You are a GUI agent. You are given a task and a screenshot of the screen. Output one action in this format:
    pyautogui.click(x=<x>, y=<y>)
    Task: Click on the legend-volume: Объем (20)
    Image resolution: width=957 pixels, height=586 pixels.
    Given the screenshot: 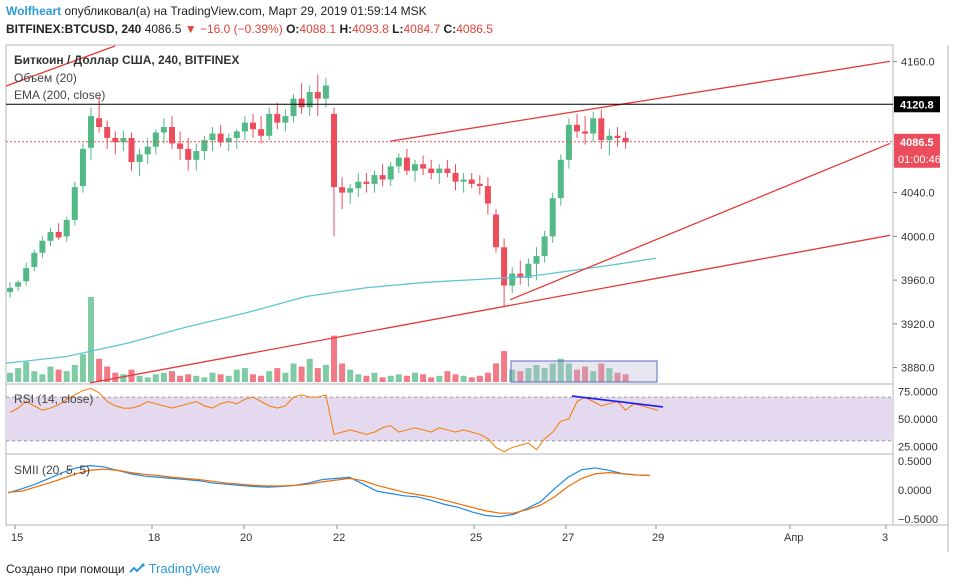 What is the action you would take?
    pyautogui.click(x=45, y=78)
    